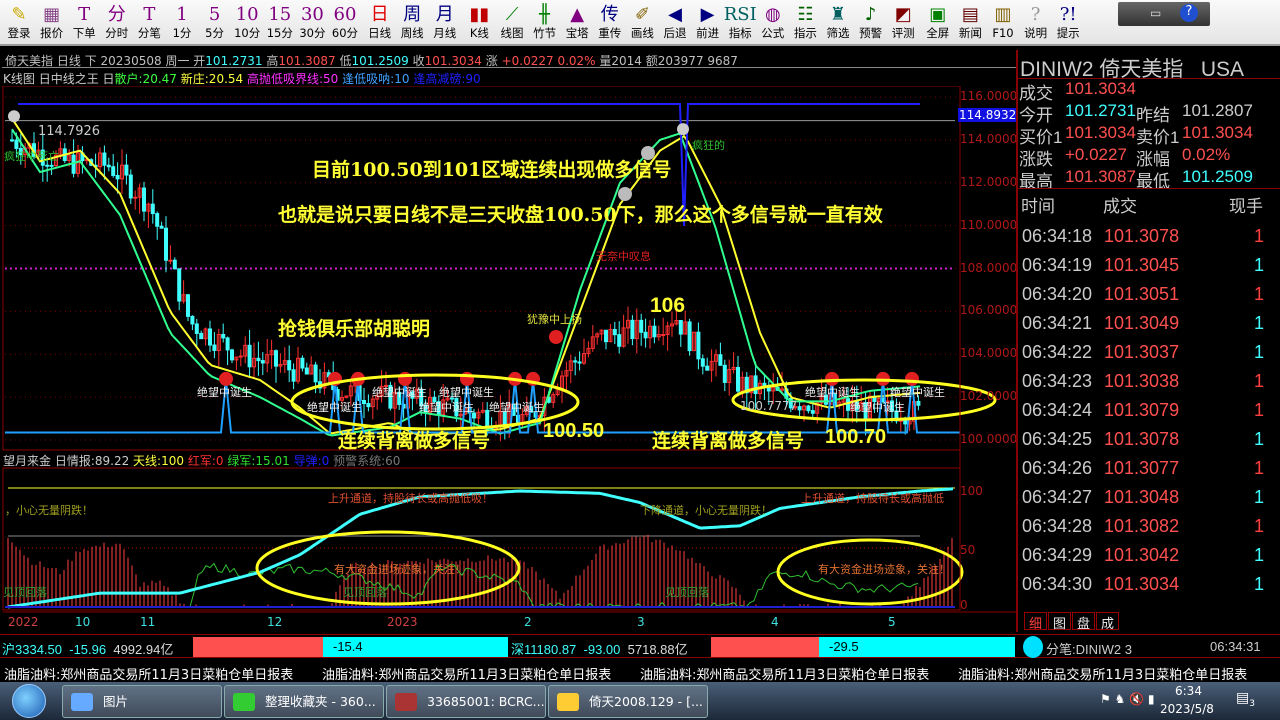 This screenshot has height=720, width=1280. I want to click on toolbar-button: 30 30分, so click(312, 24).